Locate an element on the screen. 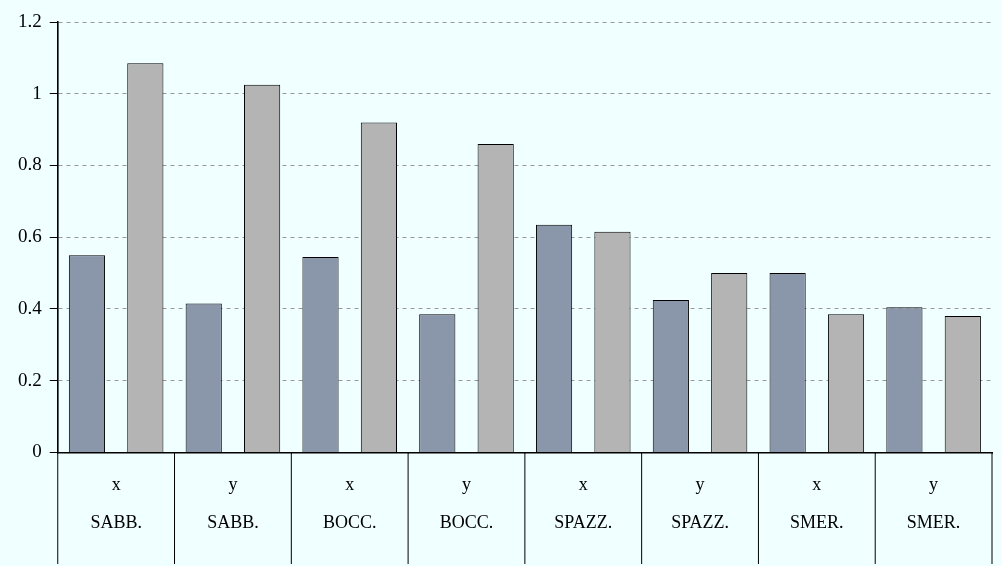 The image size is (1002, 566). y-tick-label: 0.4 is located at coordinates (30, 307).